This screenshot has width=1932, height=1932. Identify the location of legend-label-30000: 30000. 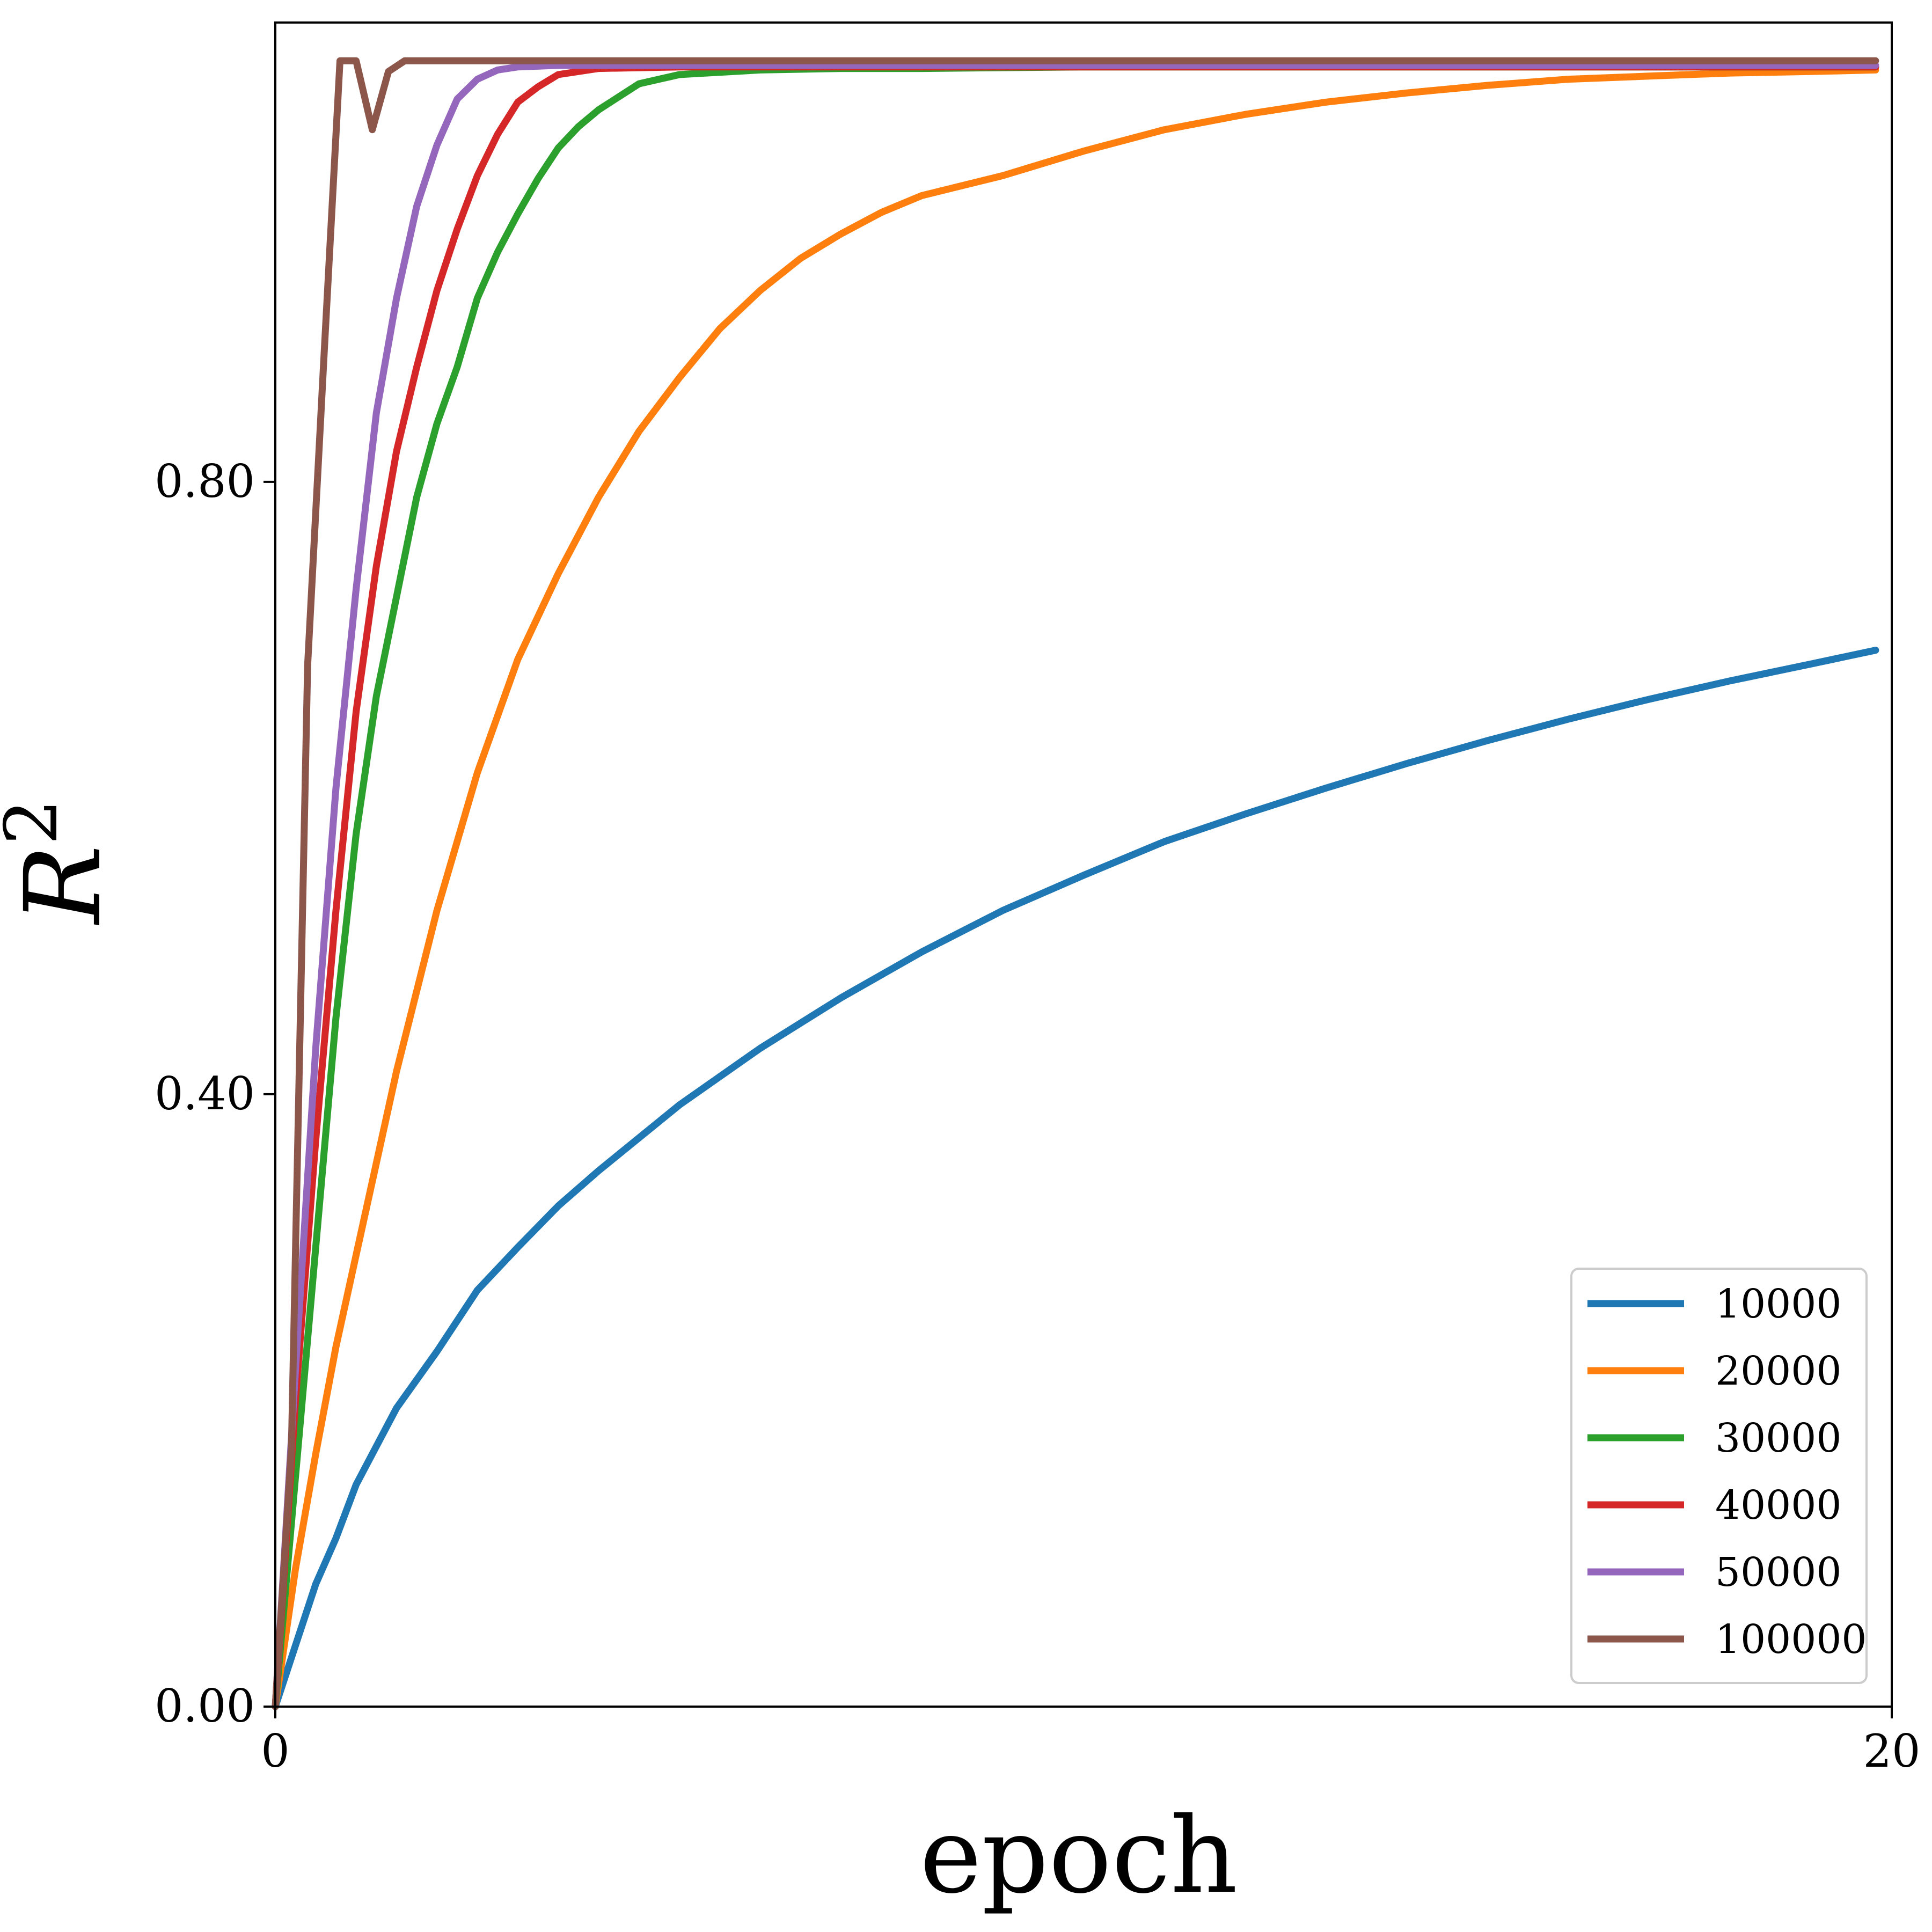
(1778, 1438).